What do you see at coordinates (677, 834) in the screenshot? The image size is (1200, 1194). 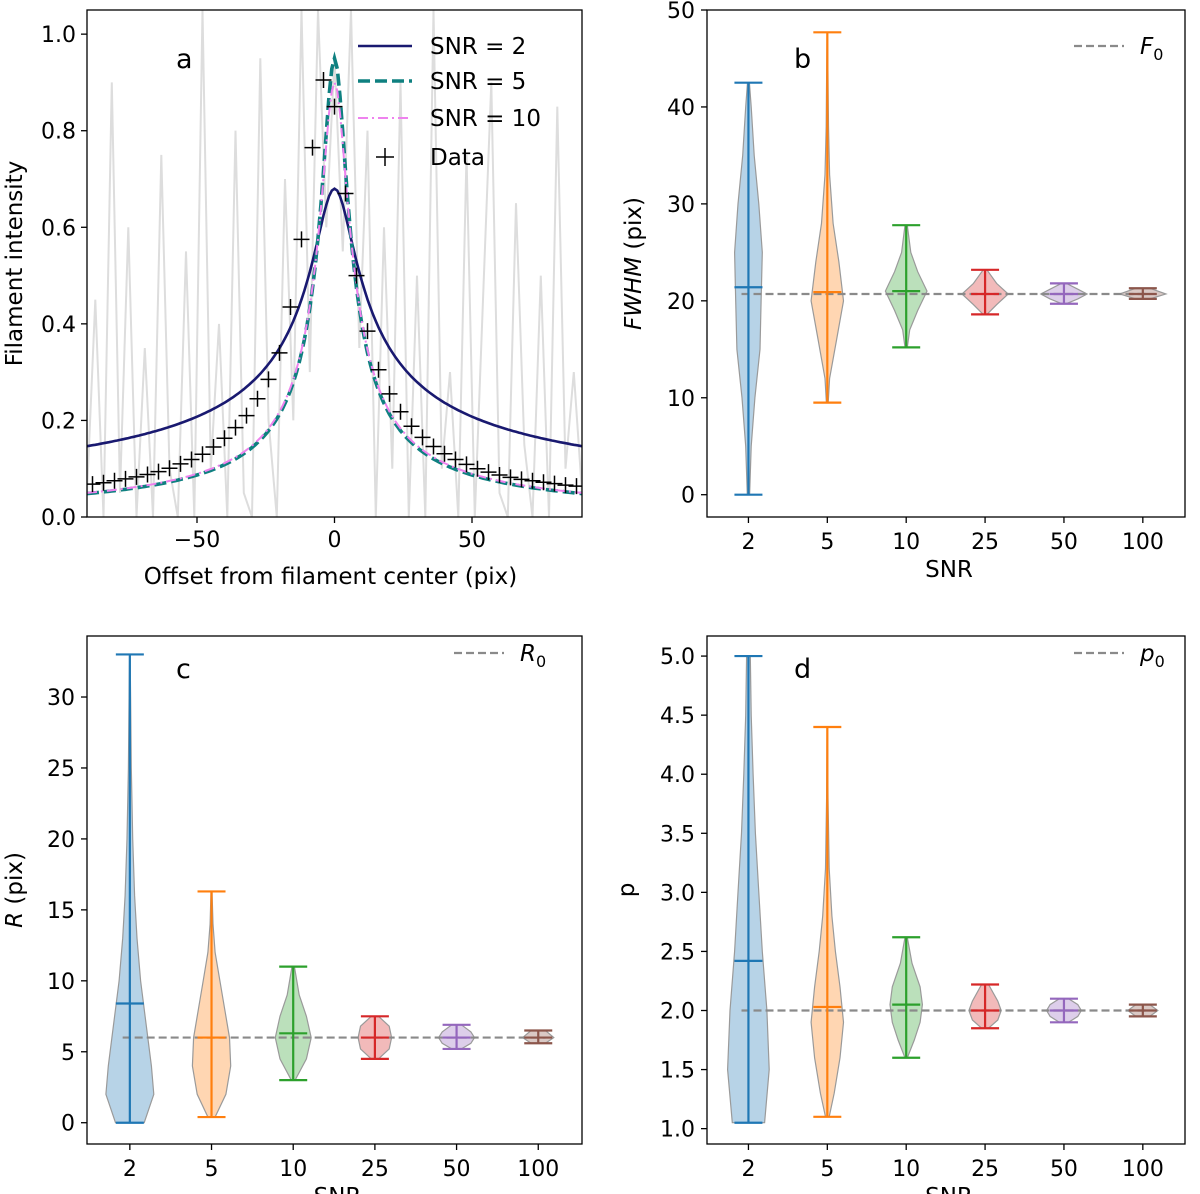 I see `y-tick-label: 3.5` at bounding box center [677, 834].